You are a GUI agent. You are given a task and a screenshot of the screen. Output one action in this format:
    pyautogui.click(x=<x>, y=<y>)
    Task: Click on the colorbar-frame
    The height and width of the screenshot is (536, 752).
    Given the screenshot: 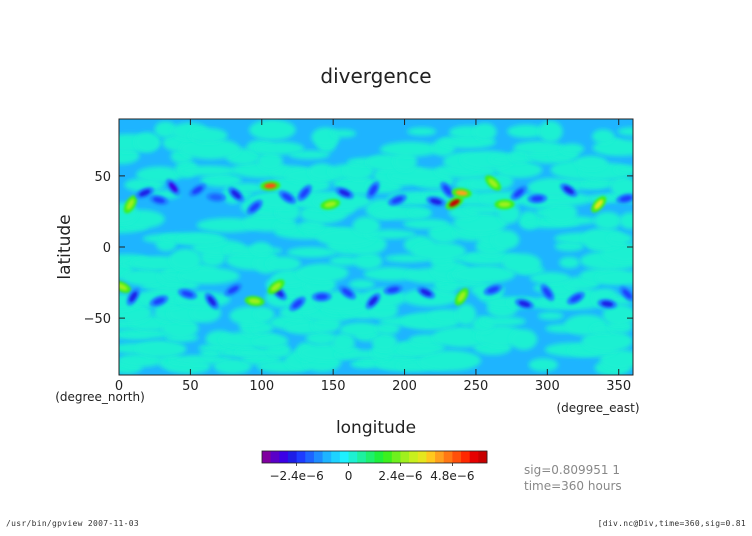 What is the action you would take?
    pyautogui.click(x=374, y=457)
    